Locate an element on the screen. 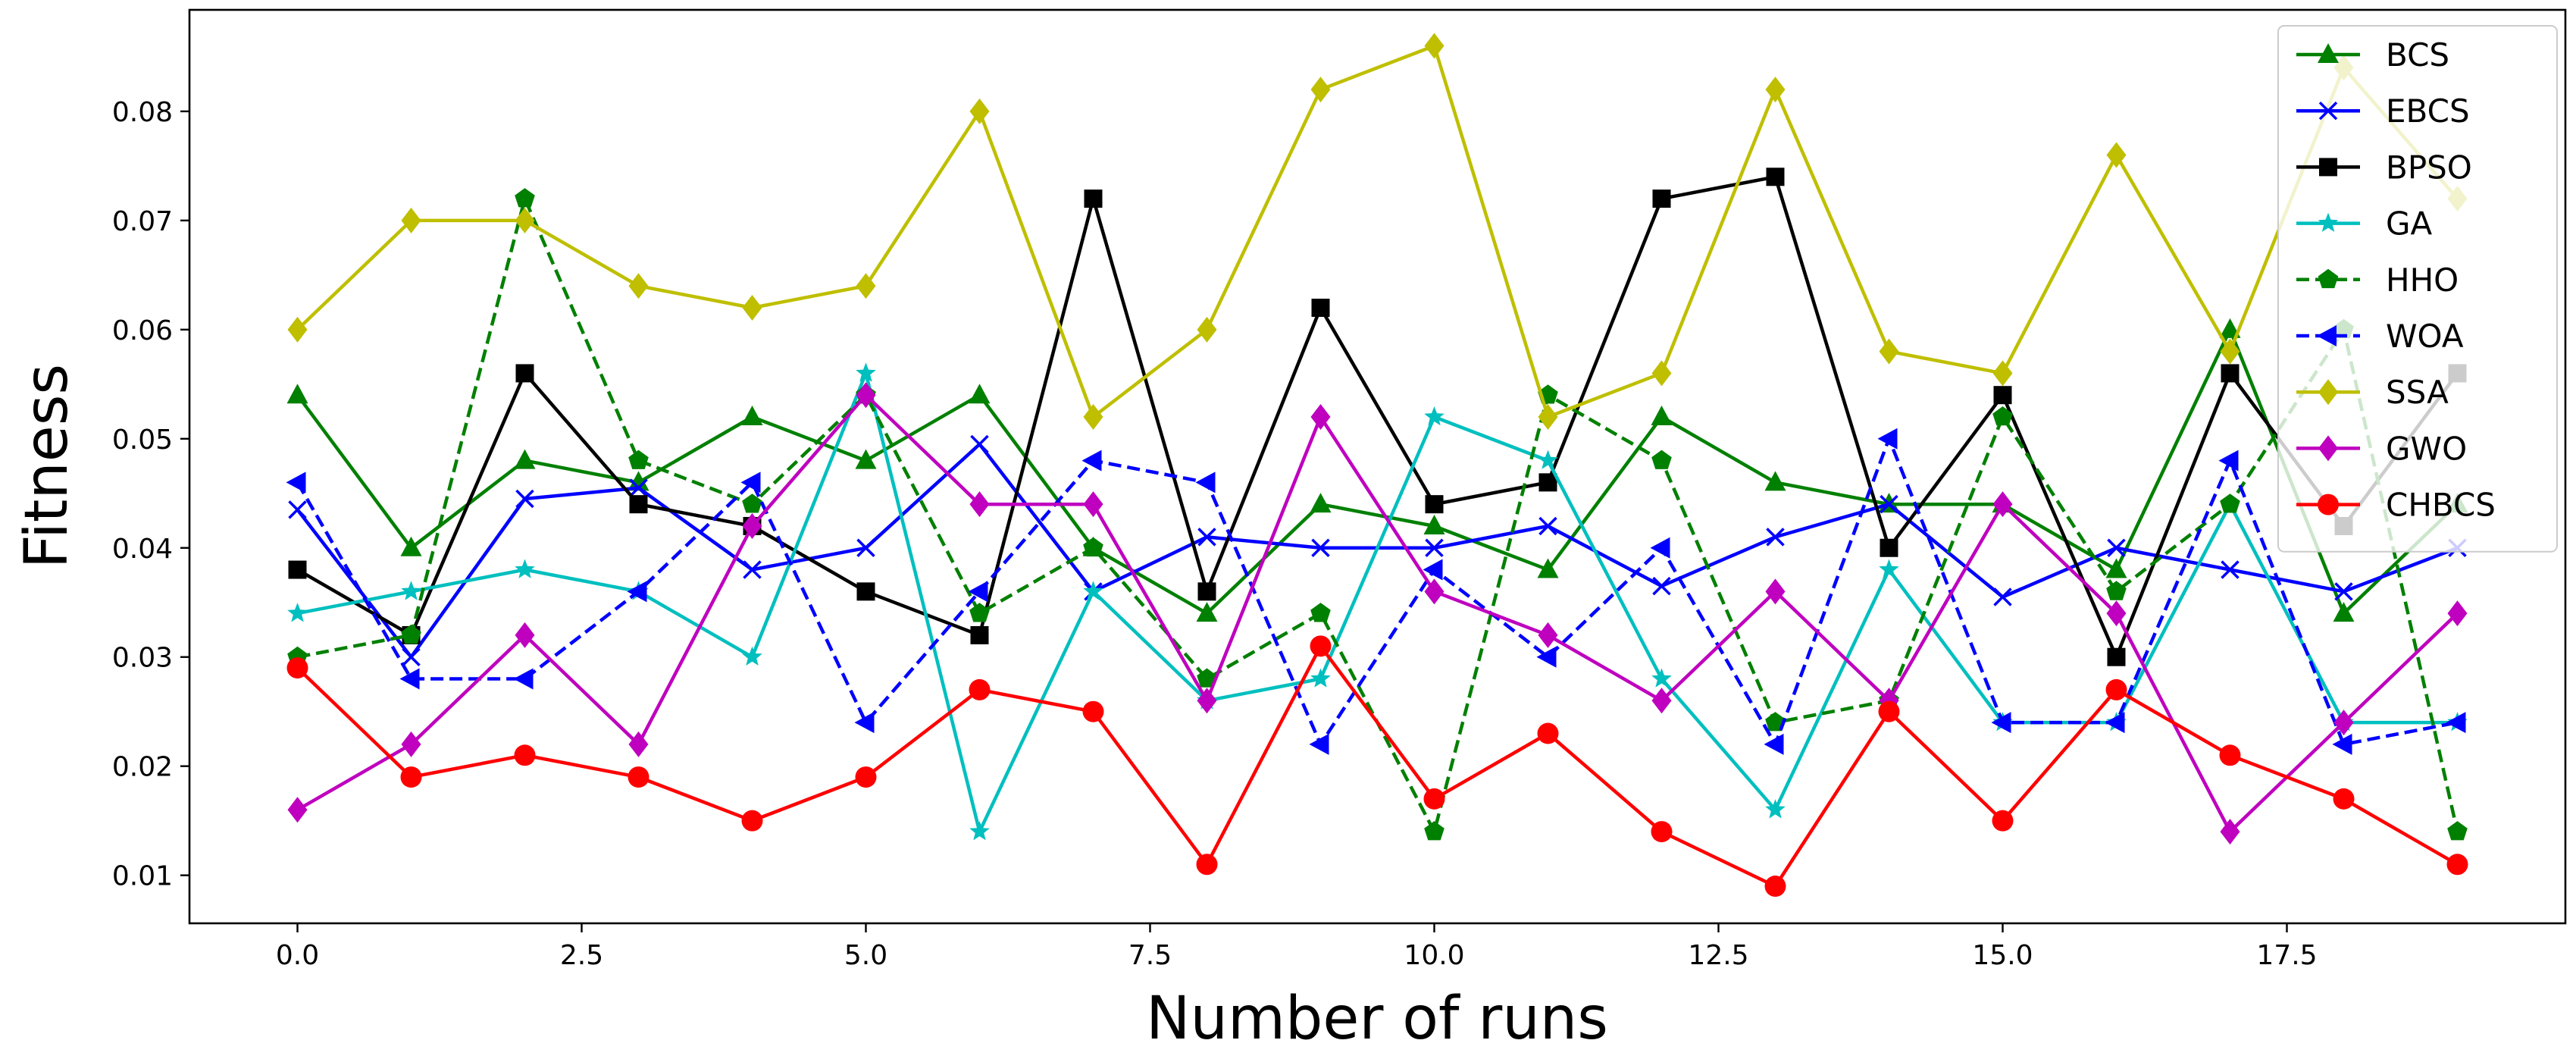 Image resolution: width=2576 pixels, height=1059 pixels. legend-frame is located at coordinates (2417, 289).